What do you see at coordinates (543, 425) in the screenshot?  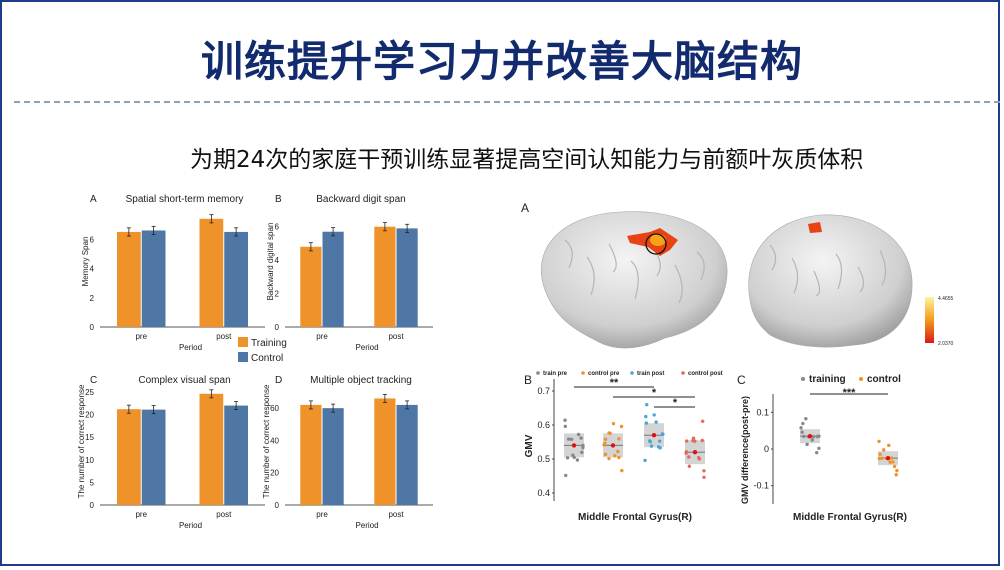 I see `panelB-y-tick: 0.6` at bounding box center [543, 425].